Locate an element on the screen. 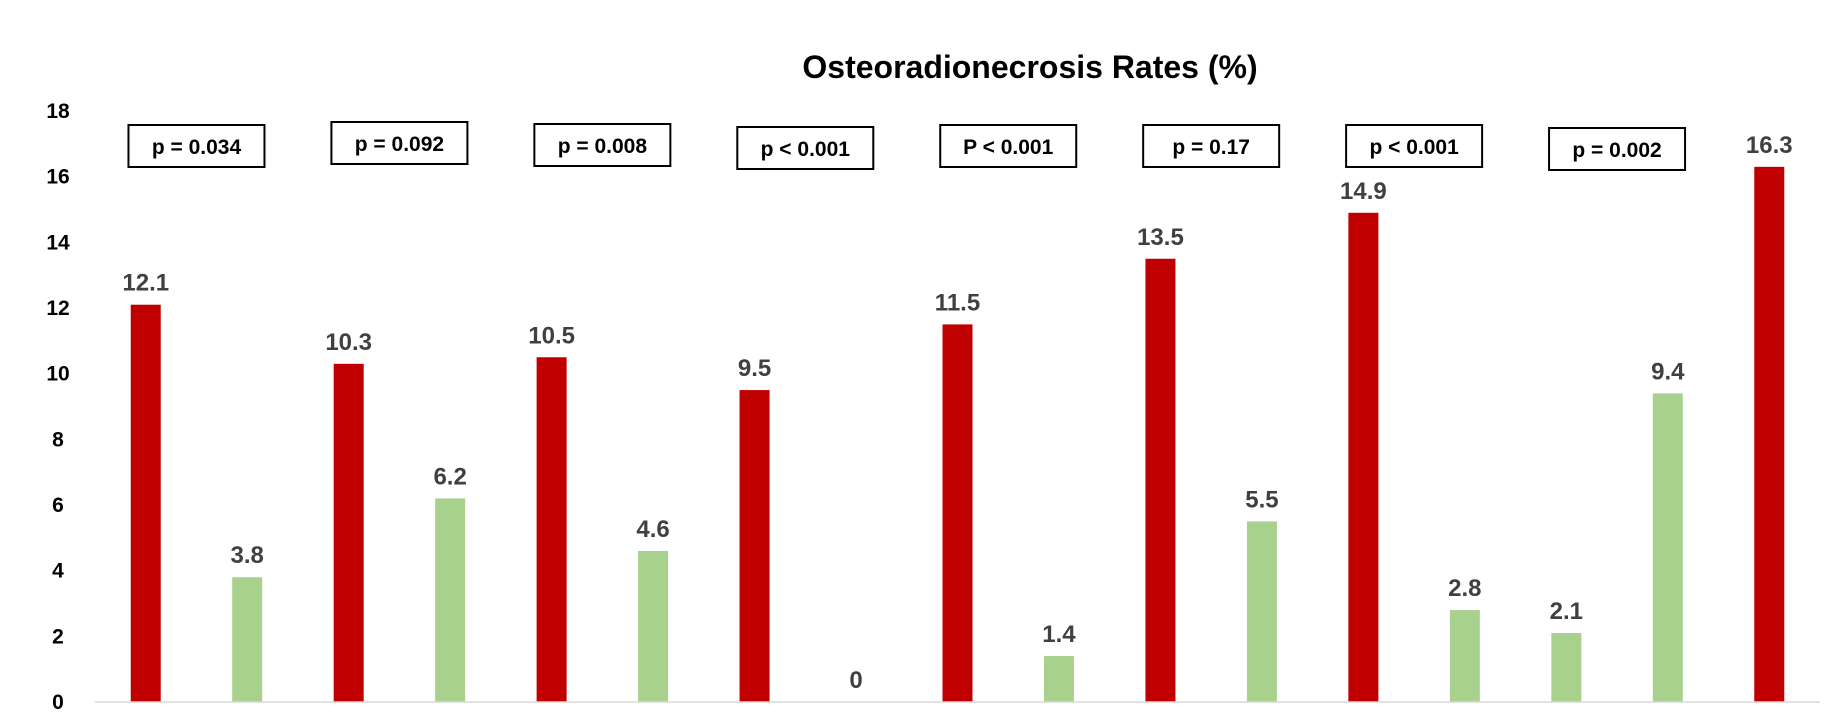 This screenshot has width=1839, height=713. p-value-label: p = 0.002 is located at coordinates (1616, 150).